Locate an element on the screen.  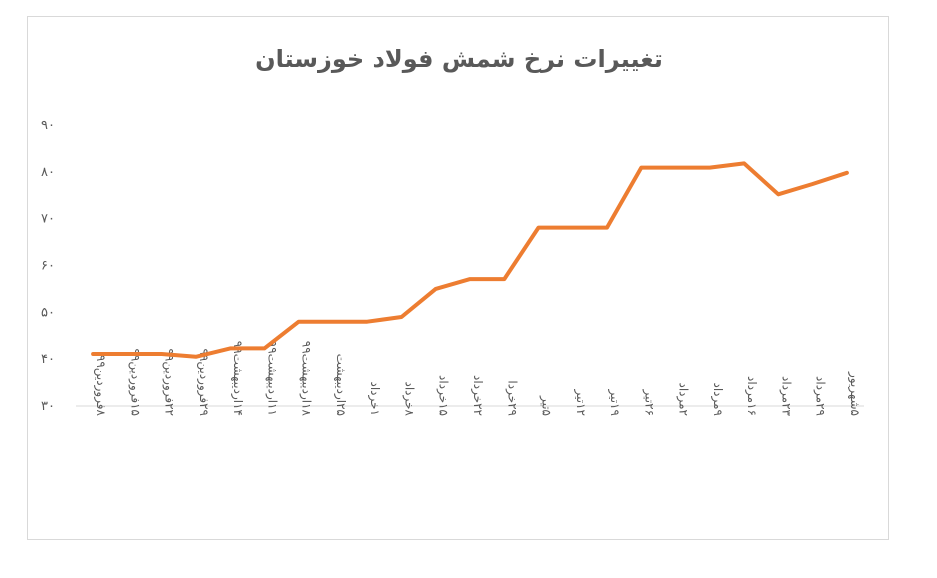
x-tick-label: ۱۹تیر is located at coordinates (614, 402).